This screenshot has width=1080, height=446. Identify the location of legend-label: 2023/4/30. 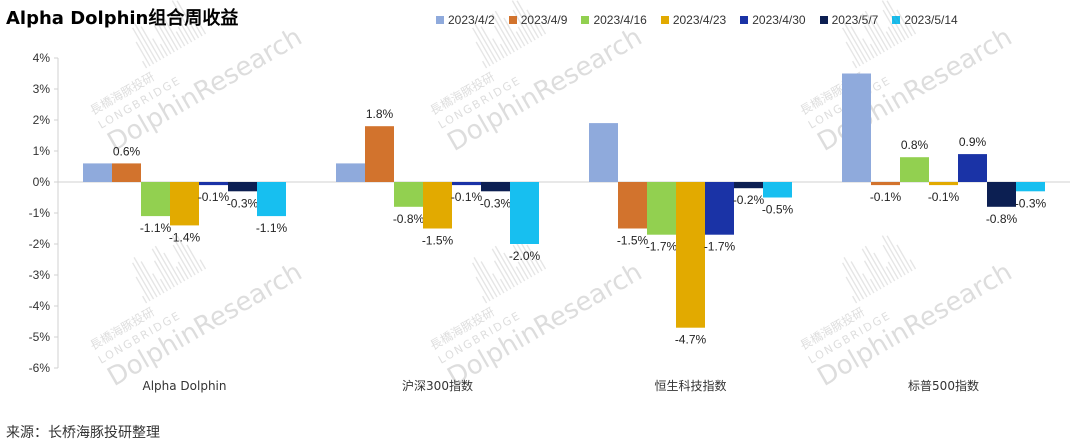
(779, 20).